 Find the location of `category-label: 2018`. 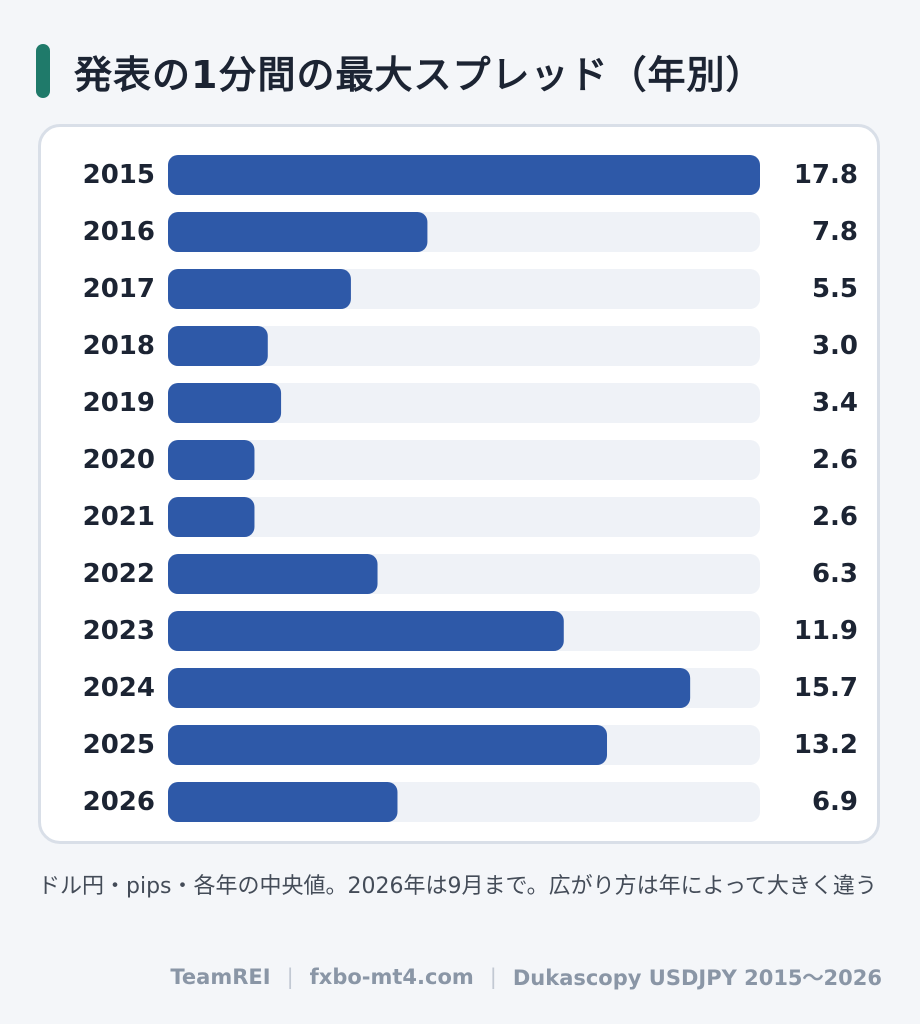

category-label: 2018 is located at coordinates (119, 346).